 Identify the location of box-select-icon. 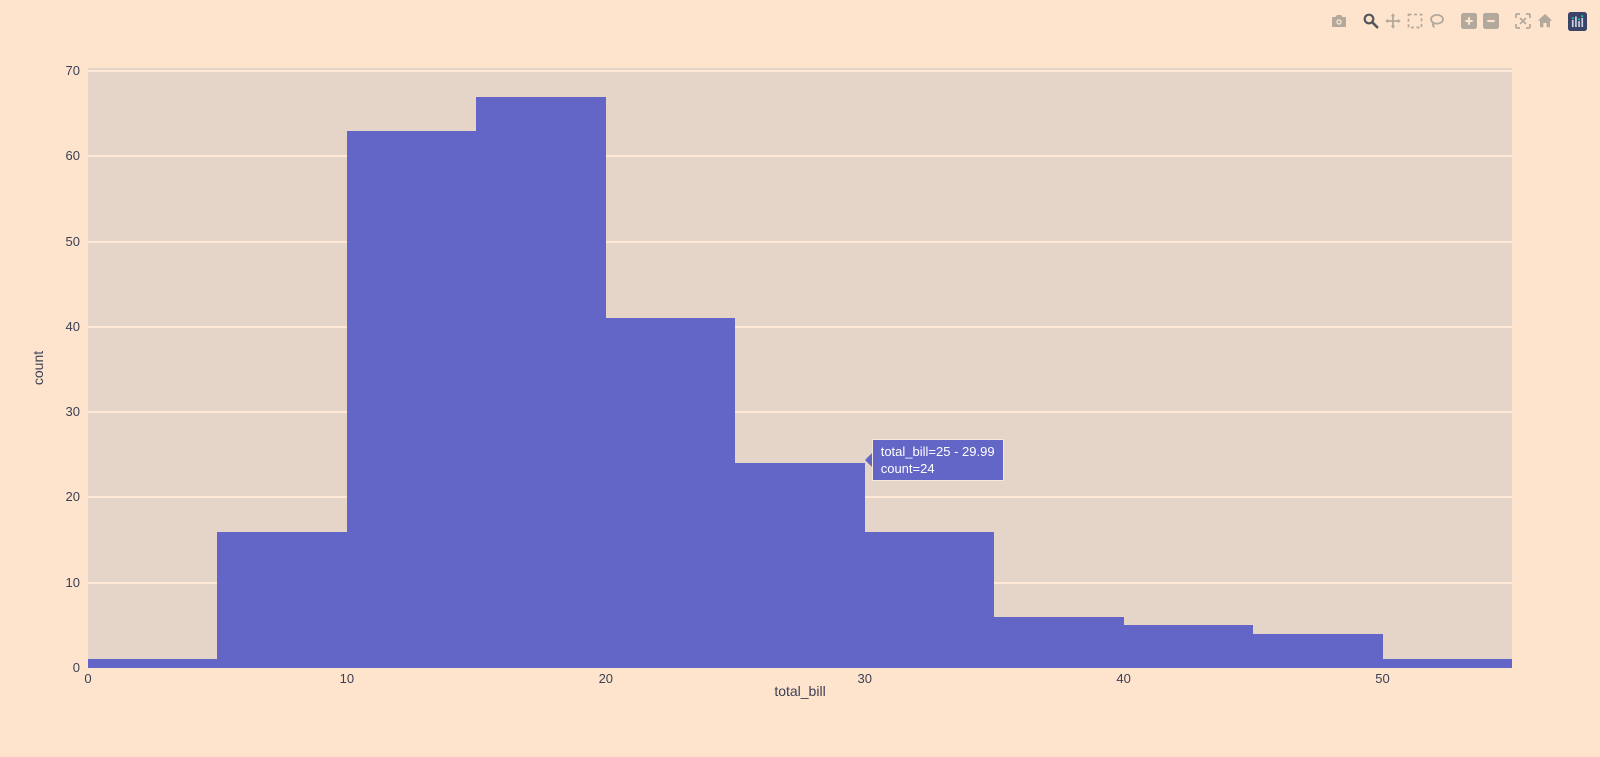
(1415, 21).